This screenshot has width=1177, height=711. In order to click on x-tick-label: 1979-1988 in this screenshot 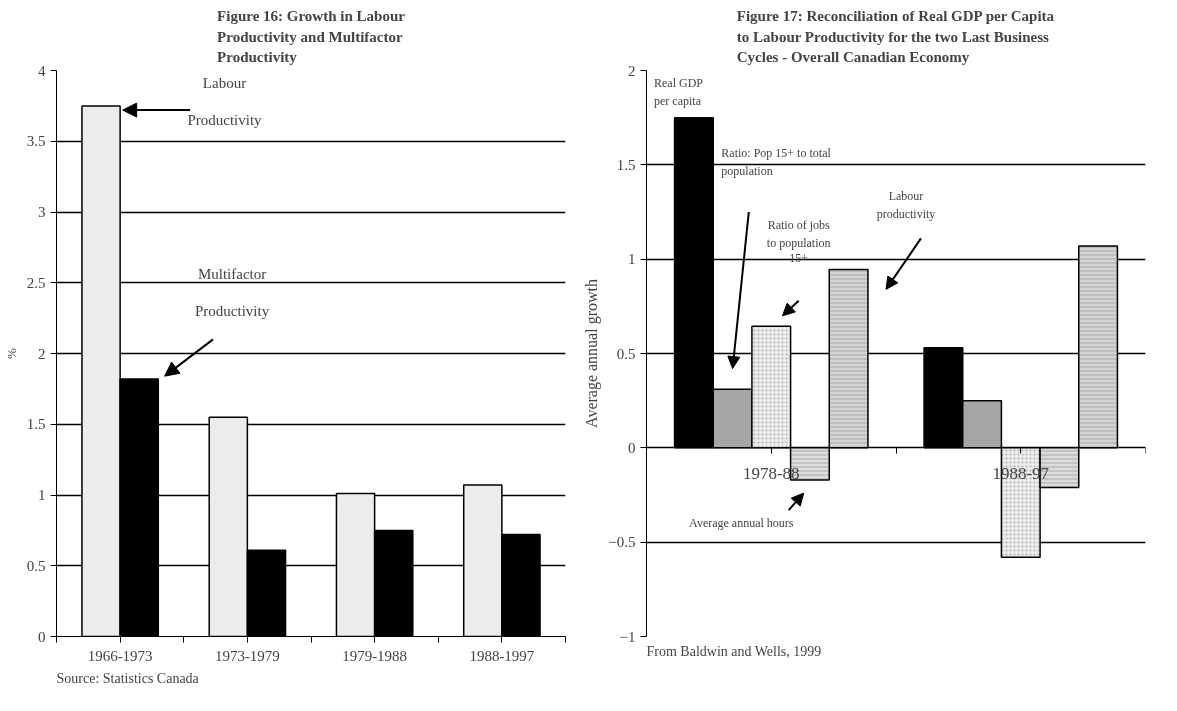, I will do `click(375, 655)`.